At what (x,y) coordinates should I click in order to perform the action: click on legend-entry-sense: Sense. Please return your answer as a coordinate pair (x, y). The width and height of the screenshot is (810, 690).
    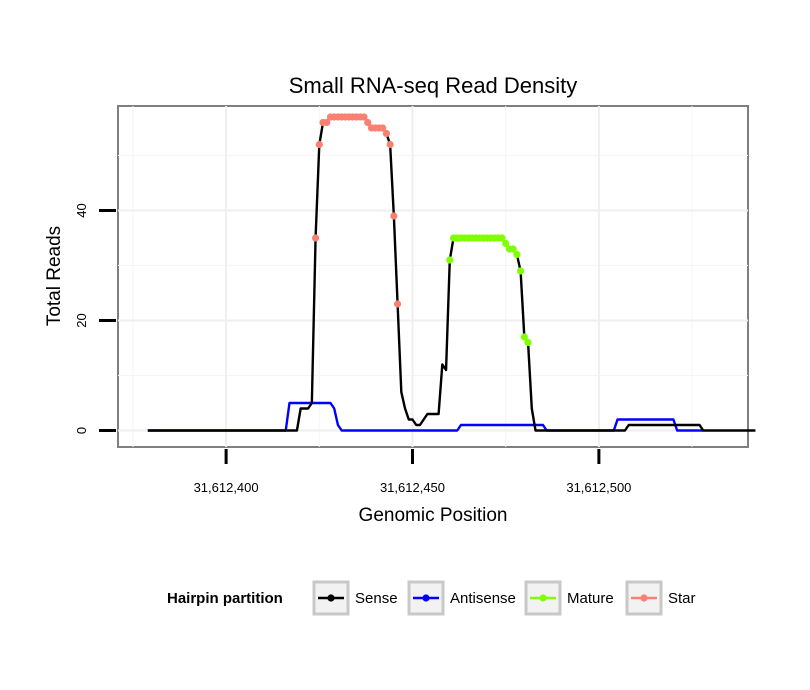
    Looking at the image, I should click on (355, 598).